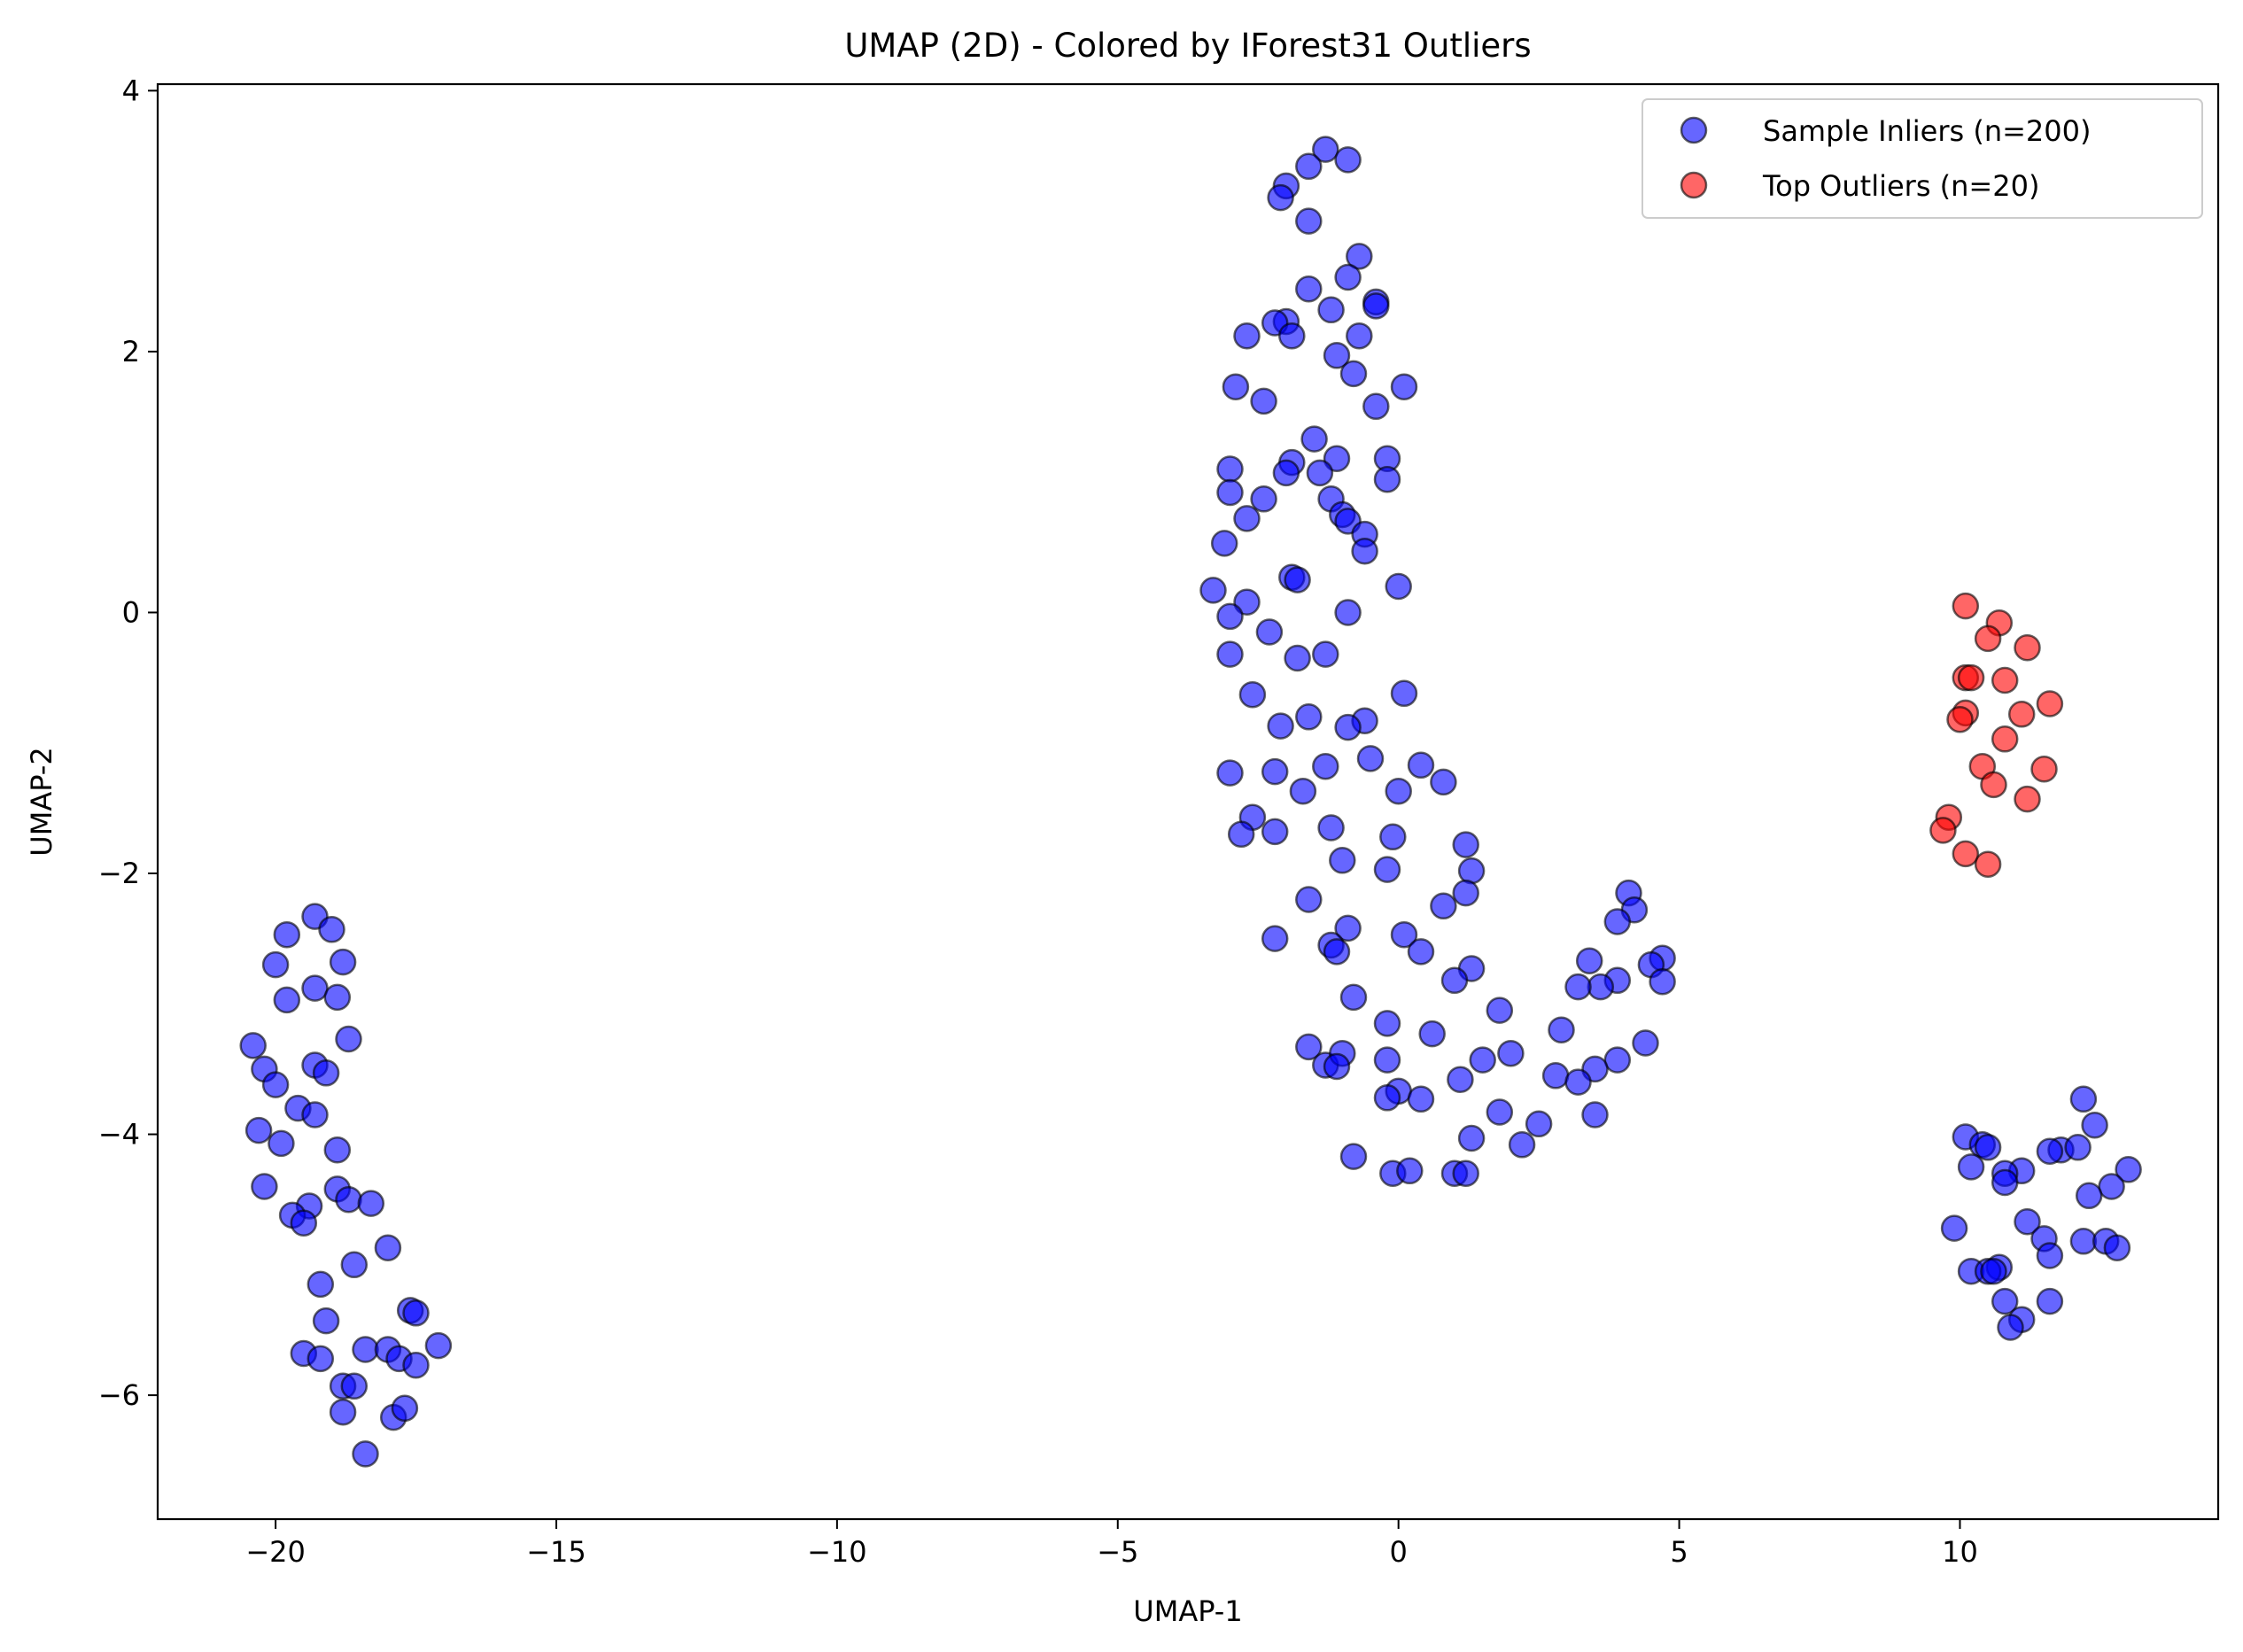 The image size is (2243, 1652). What do you see at coordinates (1927, 131) in the screenshot?
I see `legend-label-inliers: Sample Inliers (n=200)` at bounding box center [1927, 131].